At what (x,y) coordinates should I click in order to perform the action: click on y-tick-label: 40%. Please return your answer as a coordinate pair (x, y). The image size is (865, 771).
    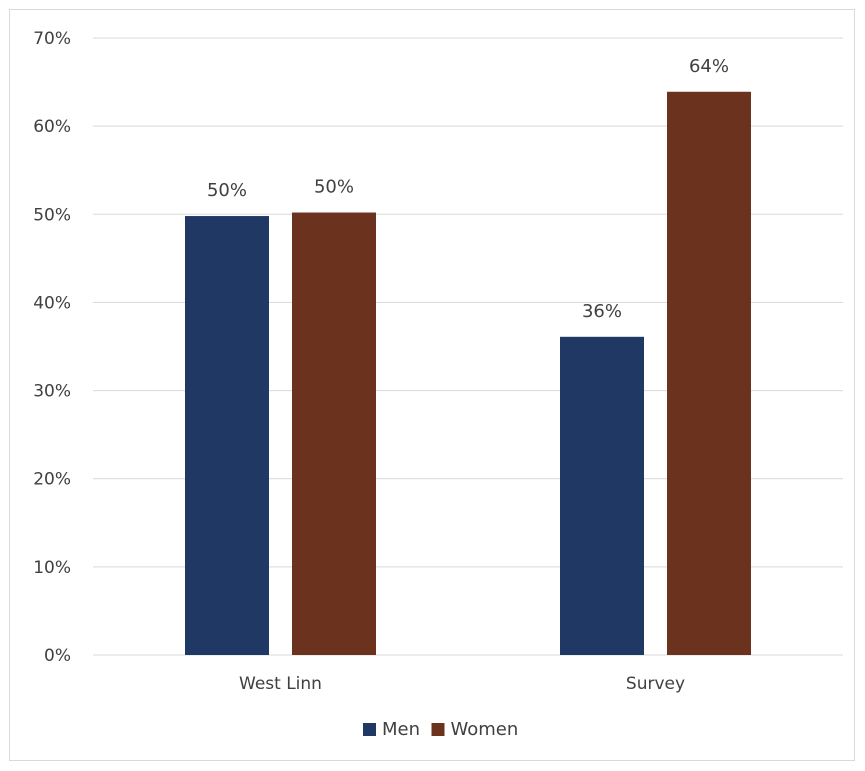
    Looking at the image, I should click on (52, 303).